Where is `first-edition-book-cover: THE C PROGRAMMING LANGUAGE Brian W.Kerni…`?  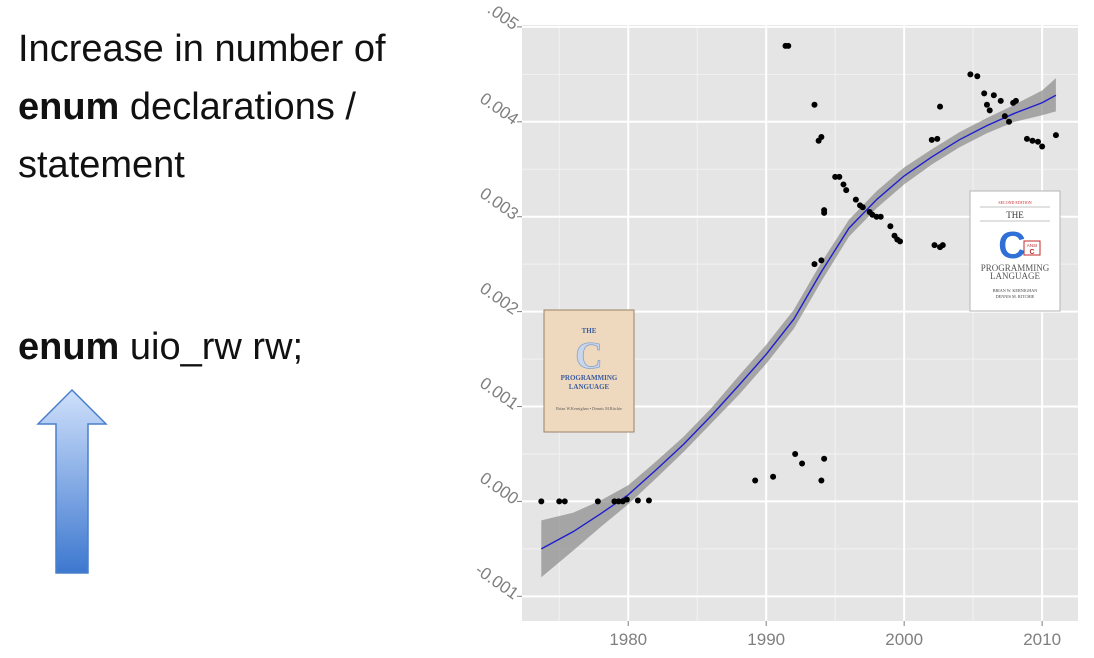 first-edition-book-cover: THE C PROGRAMMING LANGUAGE Brian W.Kerni… is located at coordinates (589, 371).